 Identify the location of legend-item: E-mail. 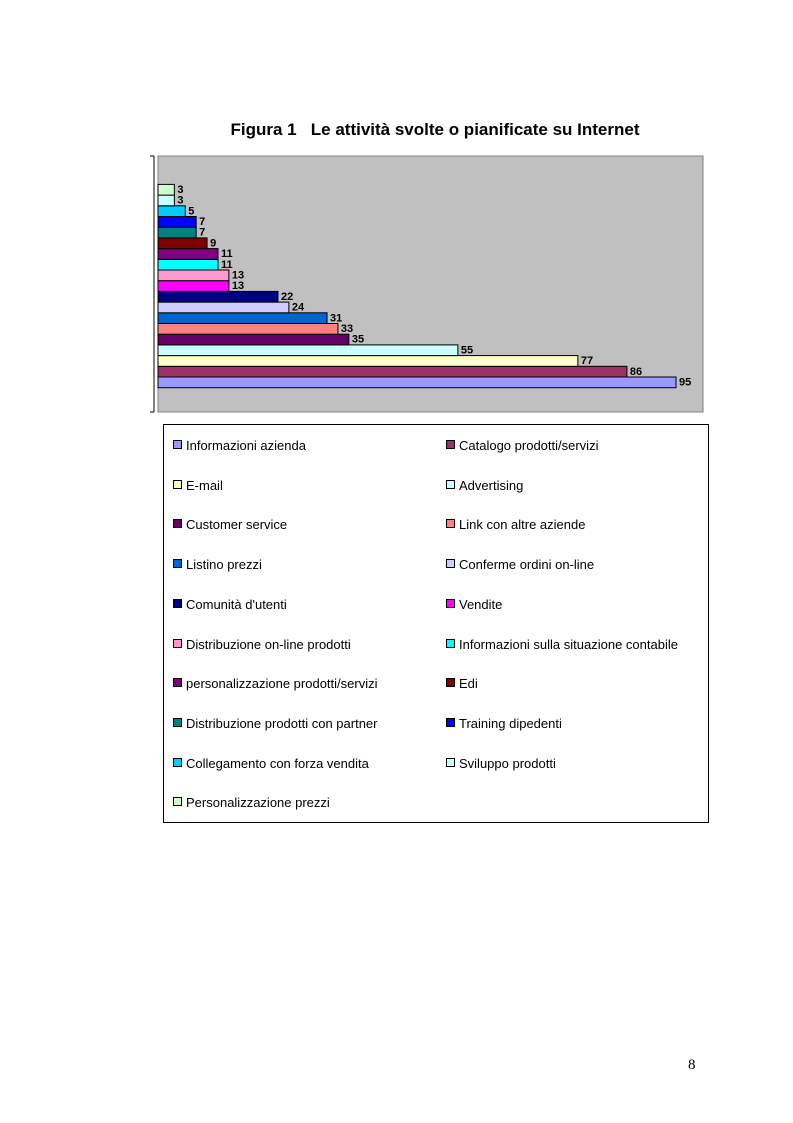
(198, 485).